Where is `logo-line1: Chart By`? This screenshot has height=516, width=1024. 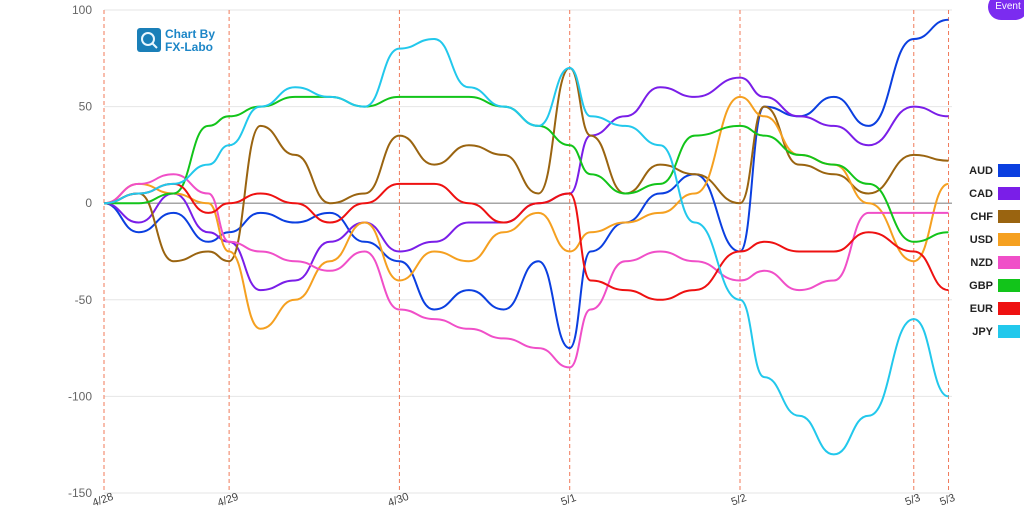 logo-line1: Chart By is located at coordinates (190, 34).